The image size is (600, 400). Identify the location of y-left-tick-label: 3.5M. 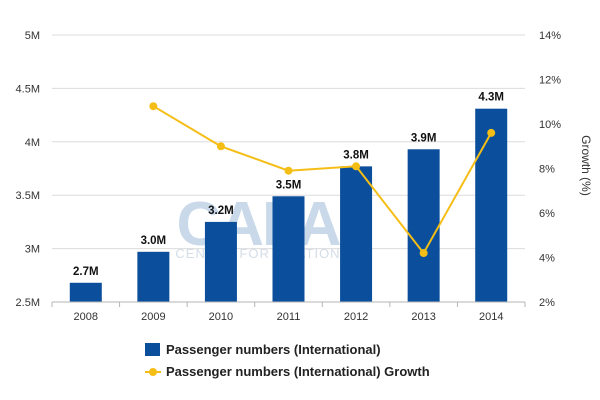
(28, 196).